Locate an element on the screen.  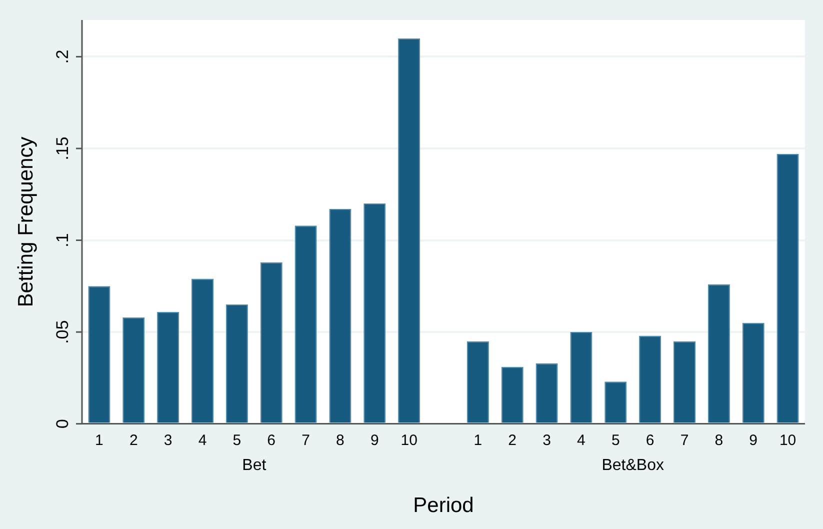
text: Bet is located at coordinates (254, 465).